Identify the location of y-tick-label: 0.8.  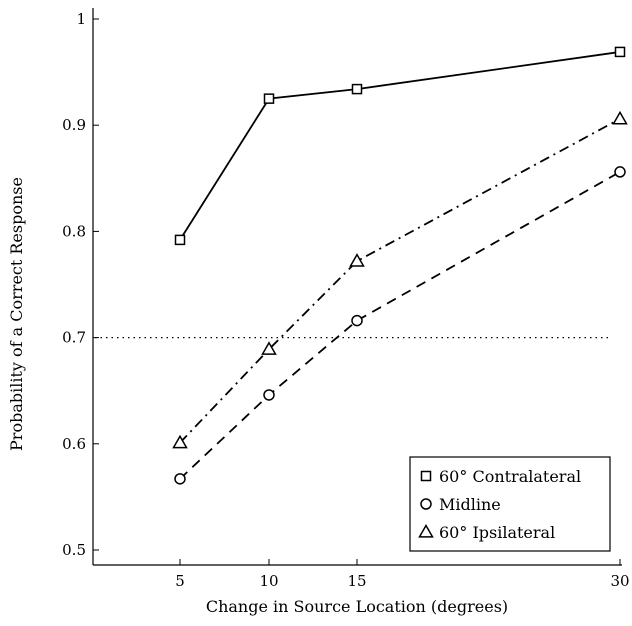
(74, 231).